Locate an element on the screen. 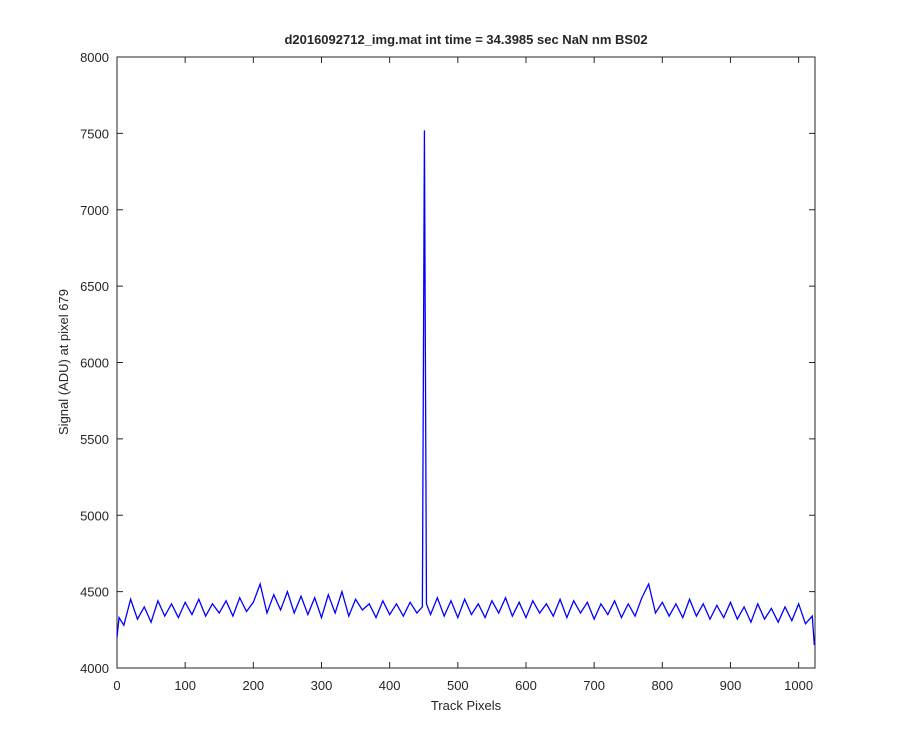  y-tick-label: 5500 is located at coordinates (94, 439).